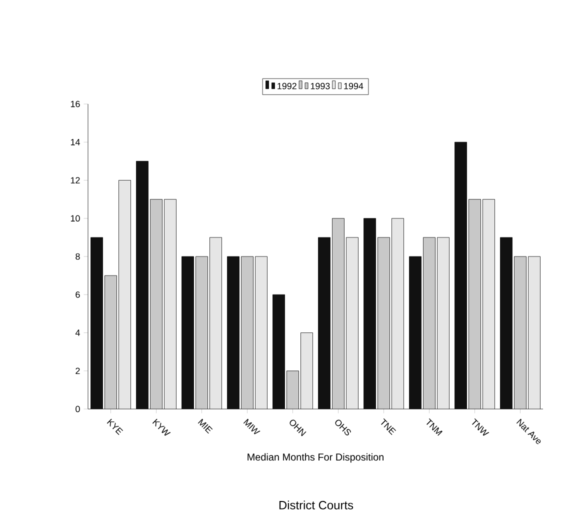 This screenshot has height=527, width=563. What do you see at coordinates (287, 86) in the screenshot?
I see `legend-label: 1992` at bounding box center [287, 86].